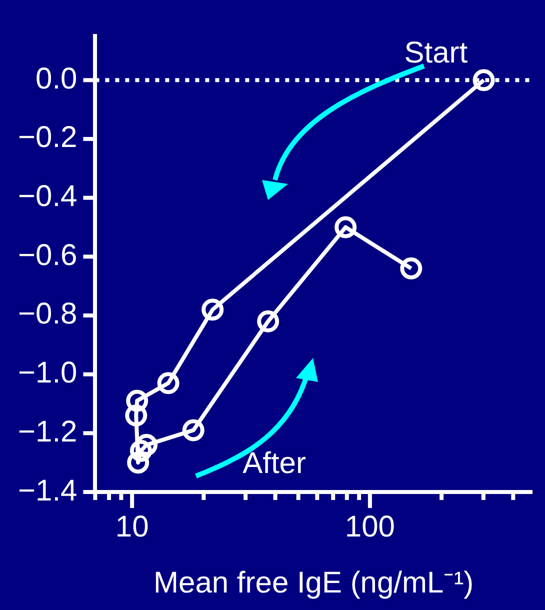 Image resolution: width=545 pixels, height=610 pixels. I want to click on x-axis-title: Mean free IgE (ng/mL⁻¹), so click(314, 583).